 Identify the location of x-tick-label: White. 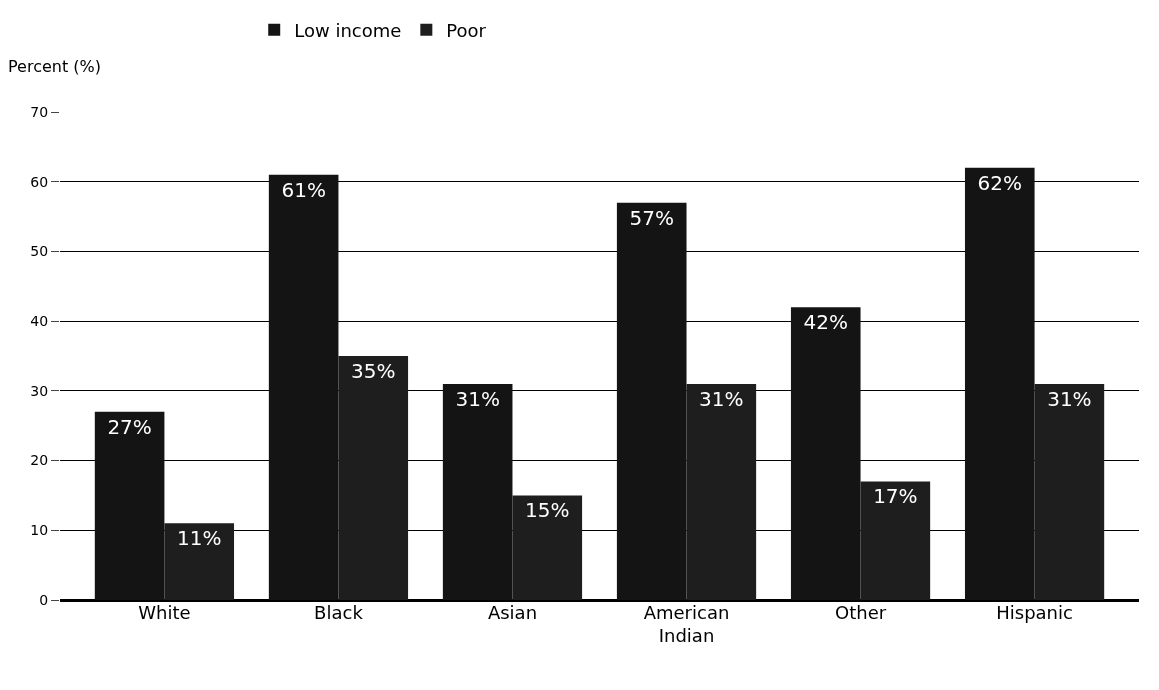
(164, 612).